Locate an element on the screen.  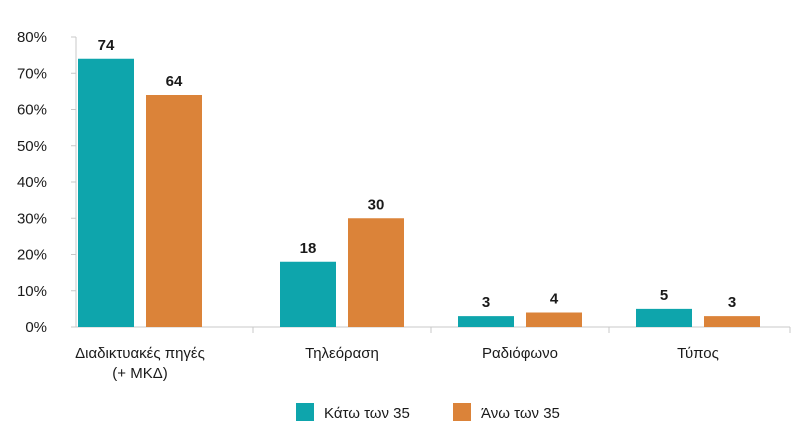
x-axis is located at coordinates (433, 329).